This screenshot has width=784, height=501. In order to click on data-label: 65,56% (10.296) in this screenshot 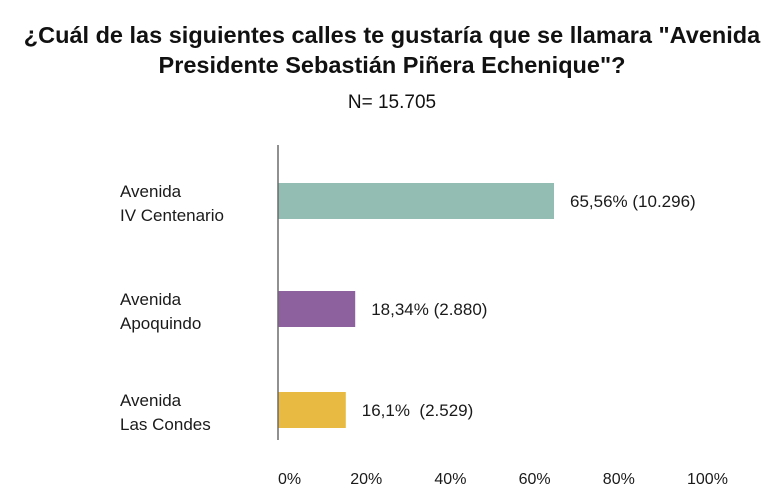, I will do `click(633, 201)`.